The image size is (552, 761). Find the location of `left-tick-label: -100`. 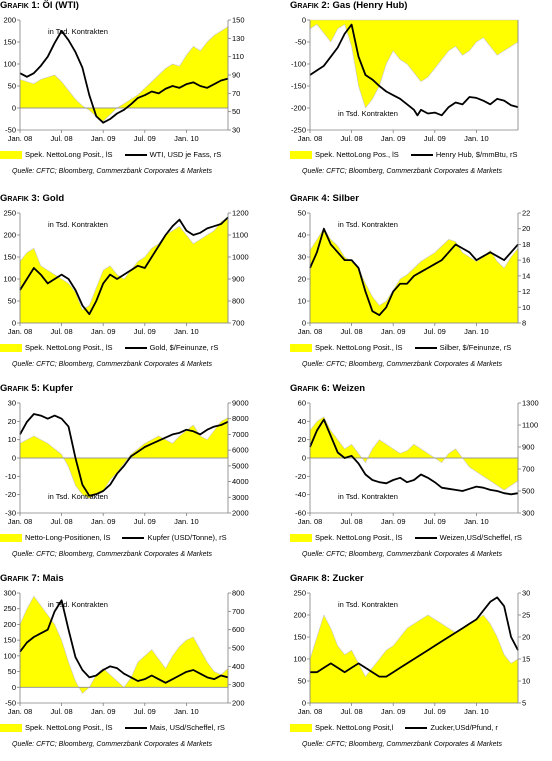

left-tick-label: -100 is located at coordinates (298, 64).